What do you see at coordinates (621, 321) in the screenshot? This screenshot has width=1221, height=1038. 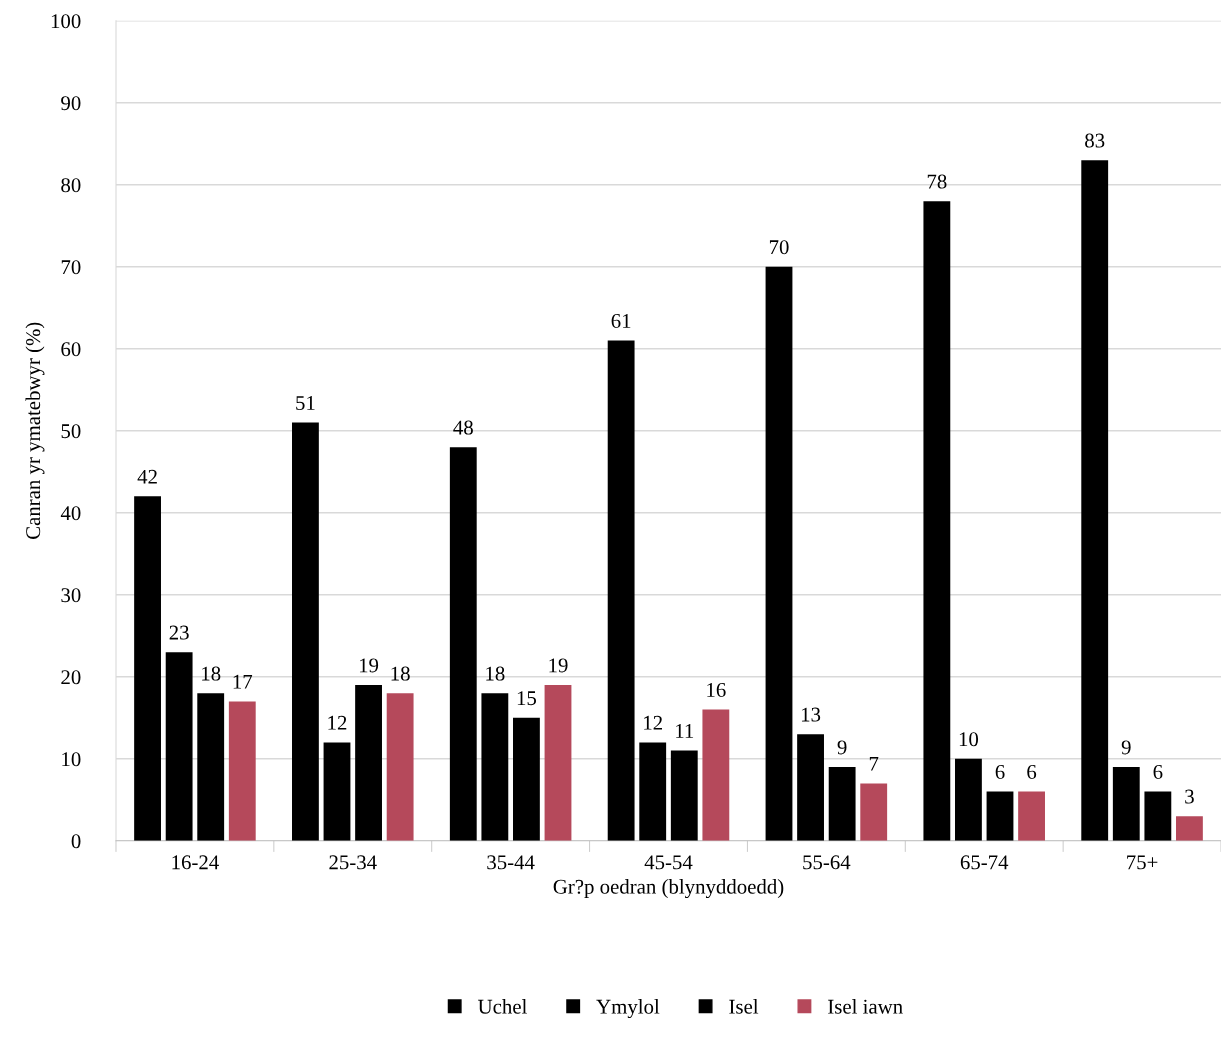 I see `data-label: 61` at bounding box center [621, 321].